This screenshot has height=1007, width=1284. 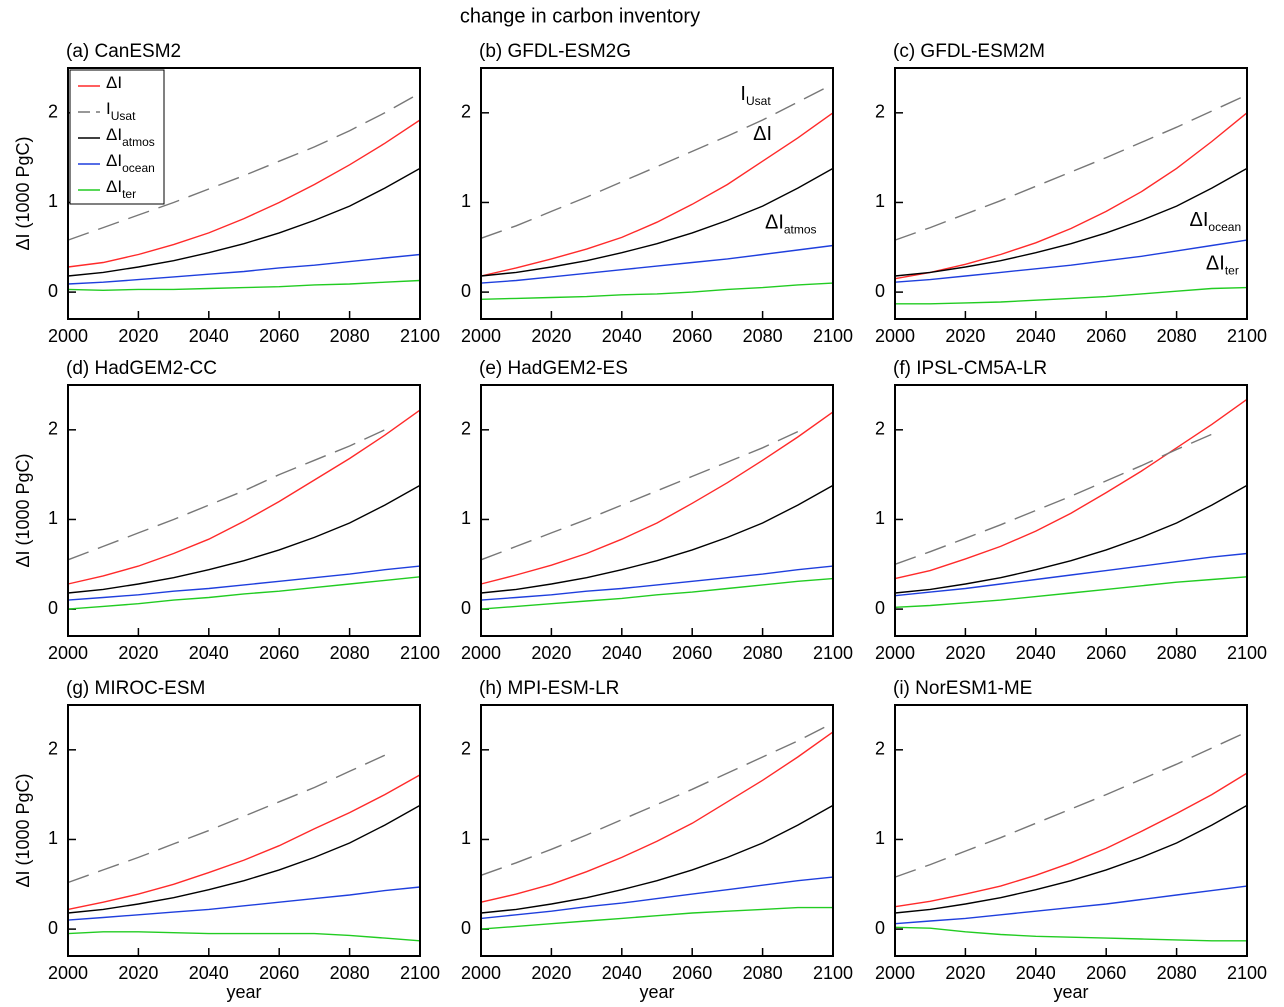 I want to click on legend-label: ΔI, so click(x=114, y=82).